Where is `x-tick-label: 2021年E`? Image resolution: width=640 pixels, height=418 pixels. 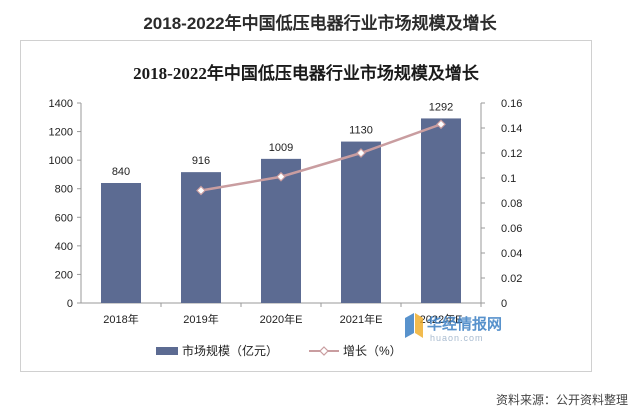
x-tick-label: 2021年E is located at coordinates (361, 319).